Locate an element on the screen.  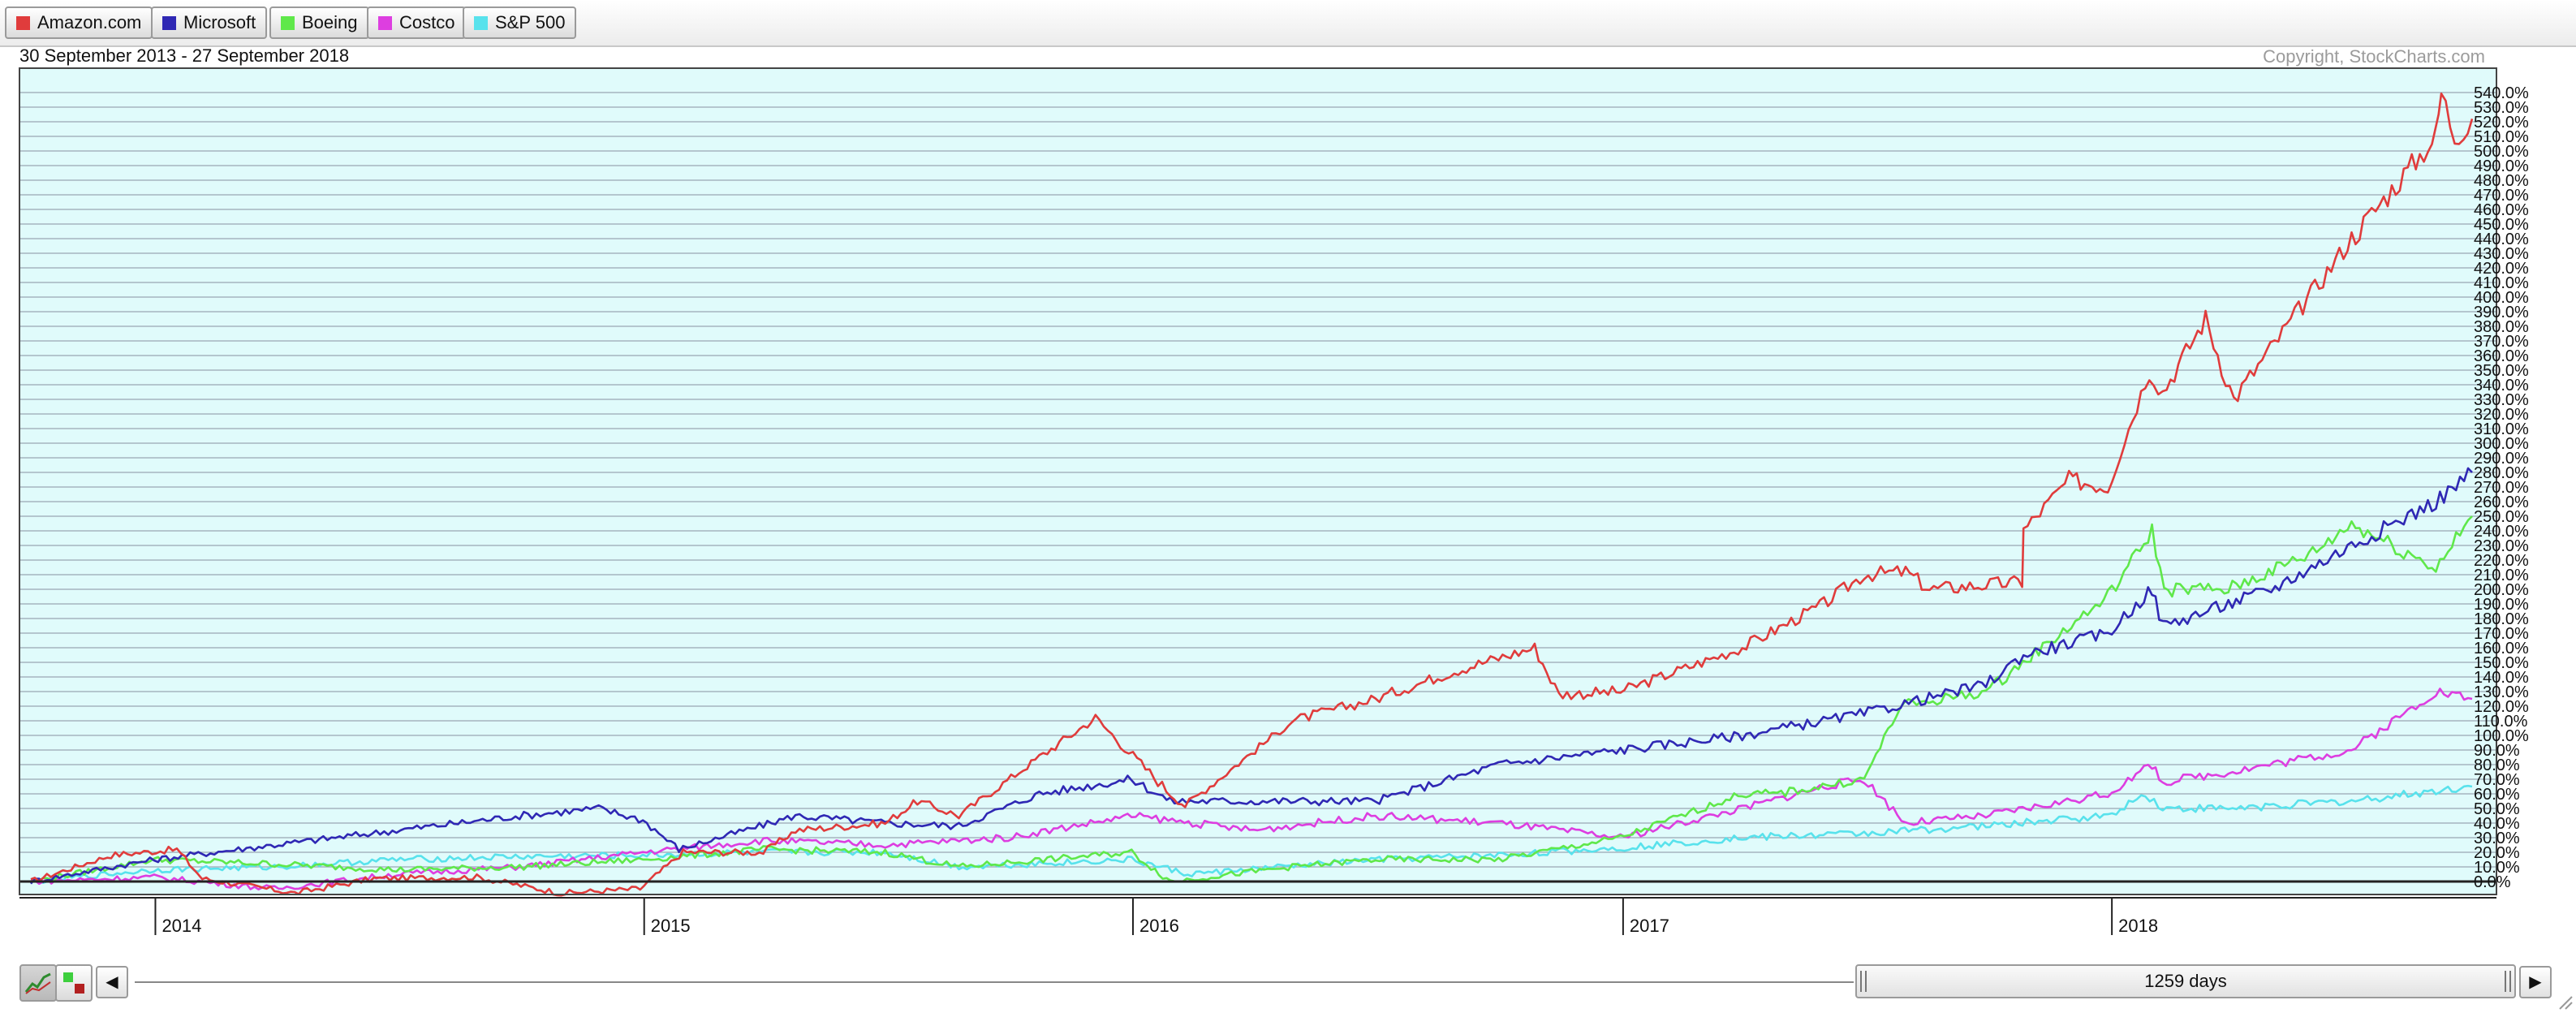
scroll-left-button: ◀ is located at coordinates (112, 982).